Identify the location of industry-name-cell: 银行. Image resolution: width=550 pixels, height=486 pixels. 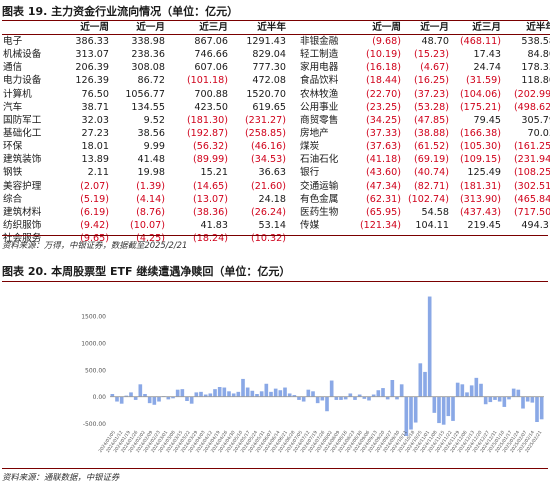
(310, 173).